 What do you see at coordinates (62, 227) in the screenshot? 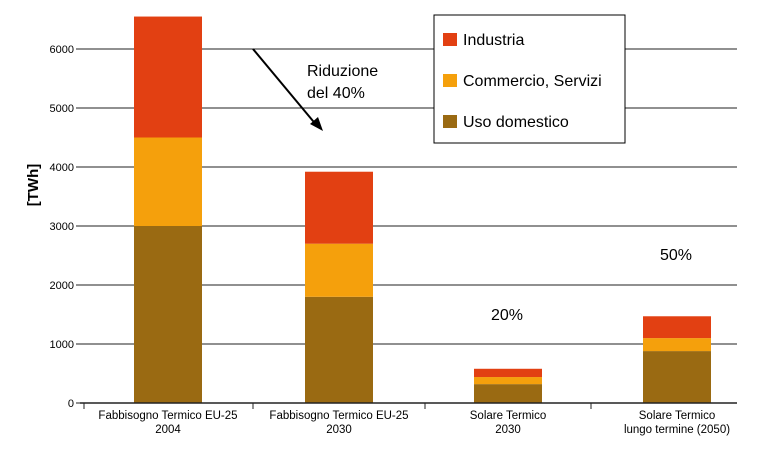
I see `y-tick-label: 3000` at bounding box center [62, 227].